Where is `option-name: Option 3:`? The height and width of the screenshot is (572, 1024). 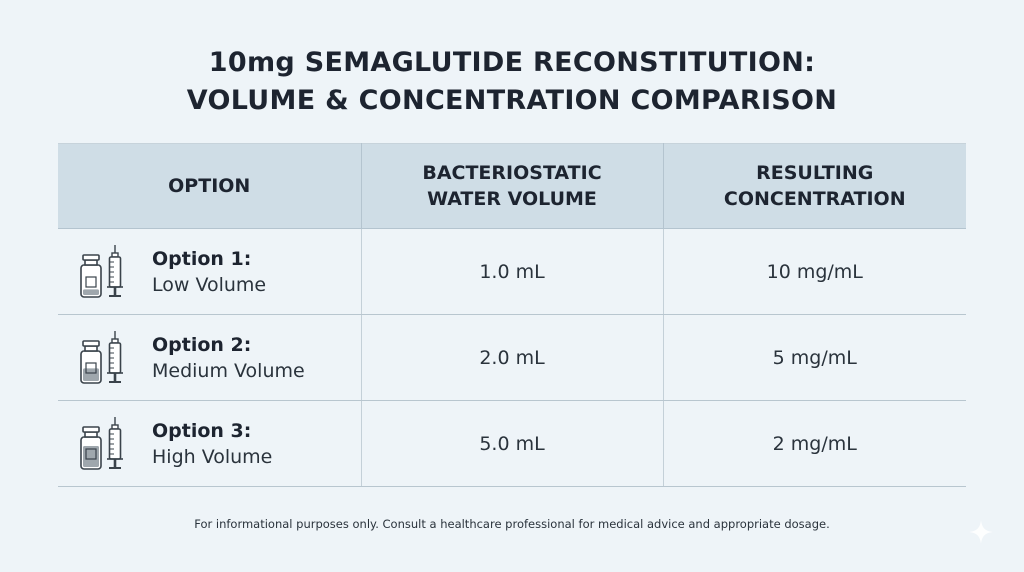
option-name: Option 3: is located at coordinates (202, 430).